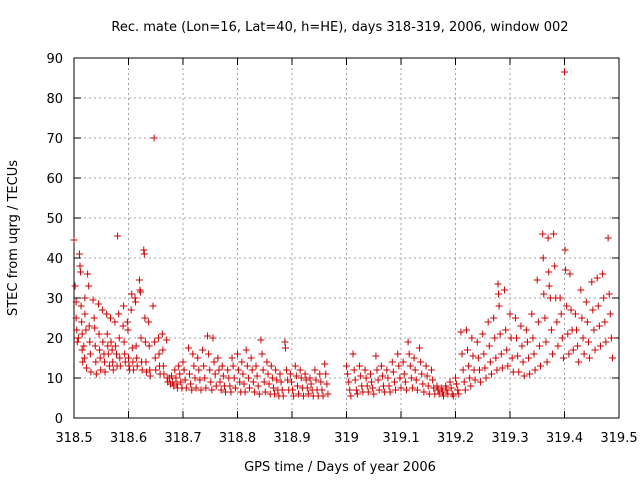  What do you see at coordinates (54, 99) in the screenshot?
I see `y-tick-label: 80` at bounding box center [54, 99].